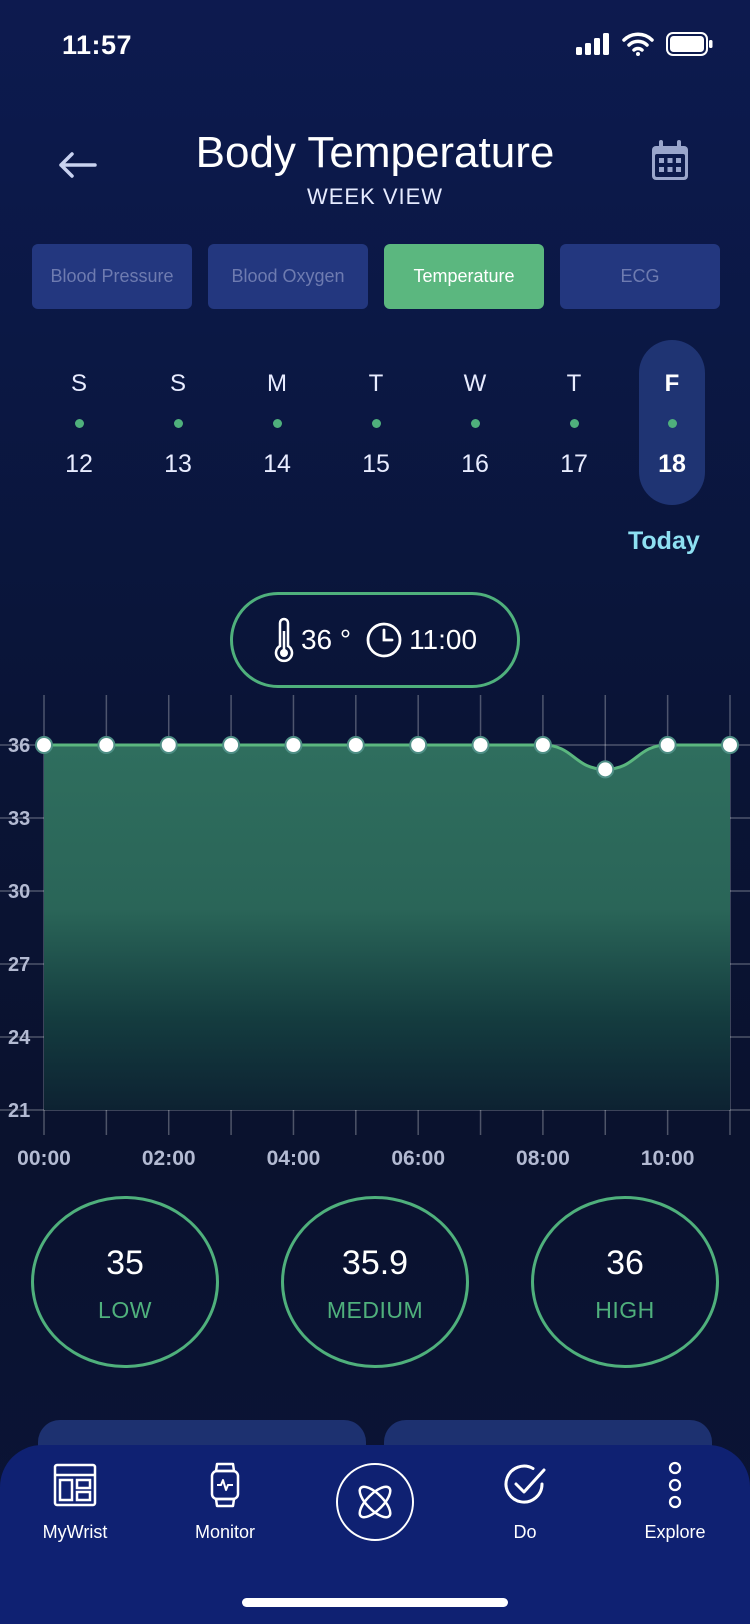  What do you see at coordinates (326, 639) in the screenshot?
I see `reading-temperature: 36 °` at bounding box center [326, 639].